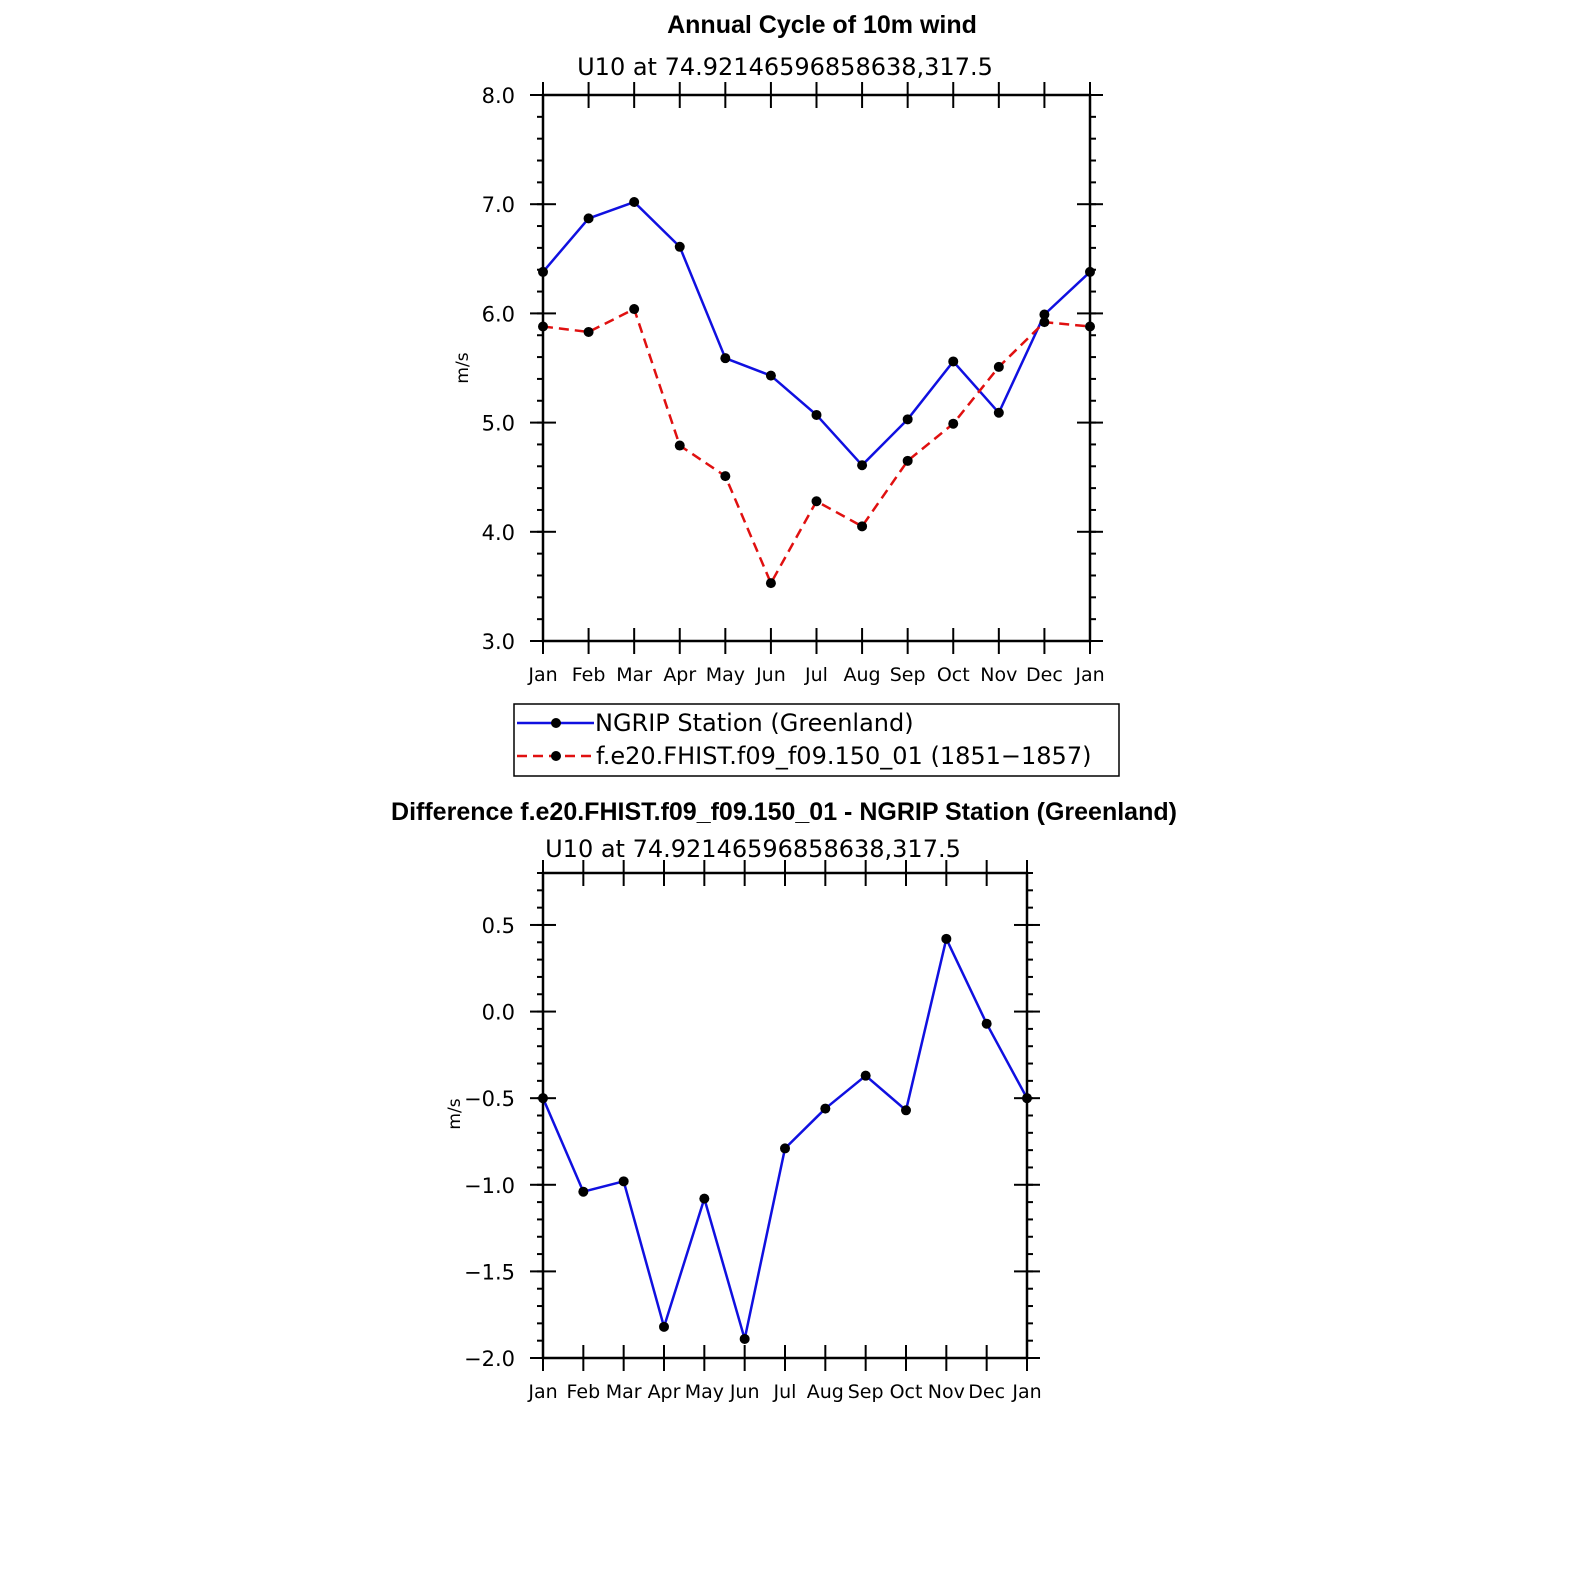 This screenshot has width=1574, height=1574. Describe the element at coordinates (498, 314) in the screenshot. I see `y-tick-label: 6.0` at that location.